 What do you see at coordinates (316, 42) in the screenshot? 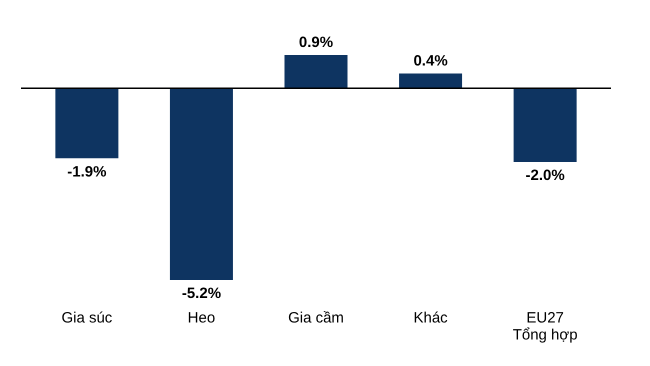
I see `data-label: 0.9%` at bounding box center [316, 42].